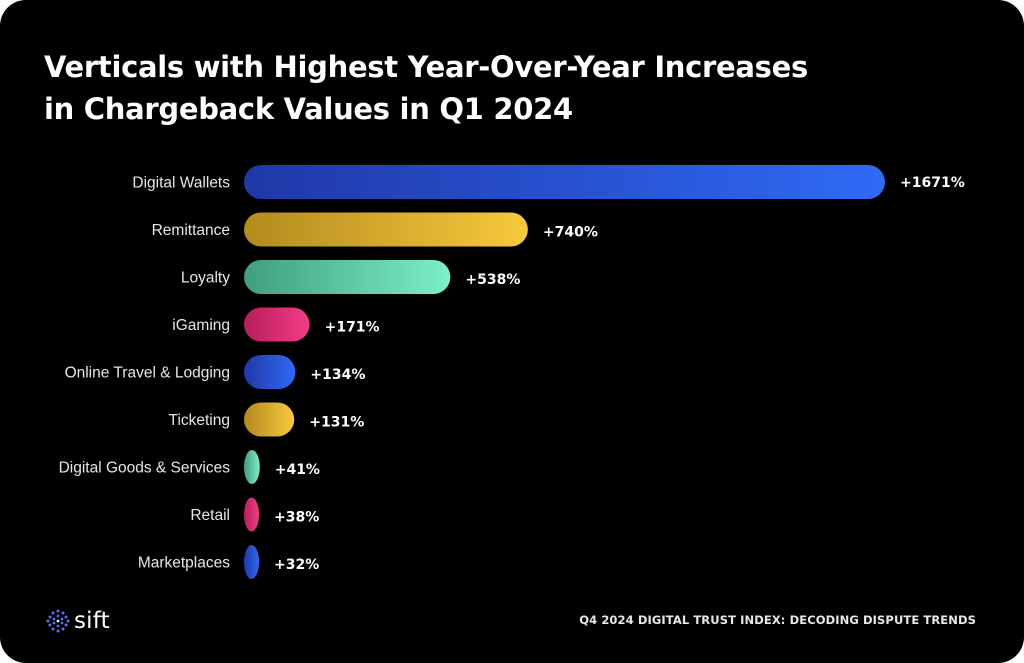  Describe the element at coordinates (270, 372) in the screenshot. I see `bar-online-travel-lodging` at that location.